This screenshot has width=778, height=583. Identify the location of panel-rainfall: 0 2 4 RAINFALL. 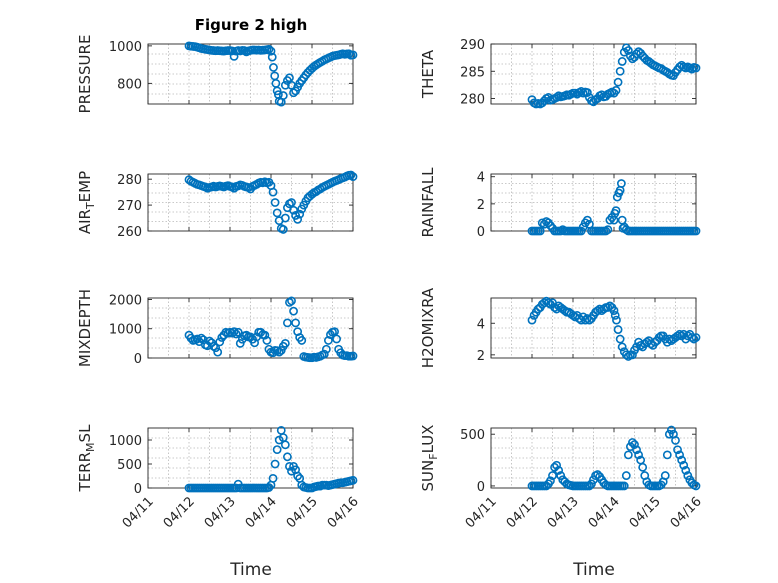
(560, 203).